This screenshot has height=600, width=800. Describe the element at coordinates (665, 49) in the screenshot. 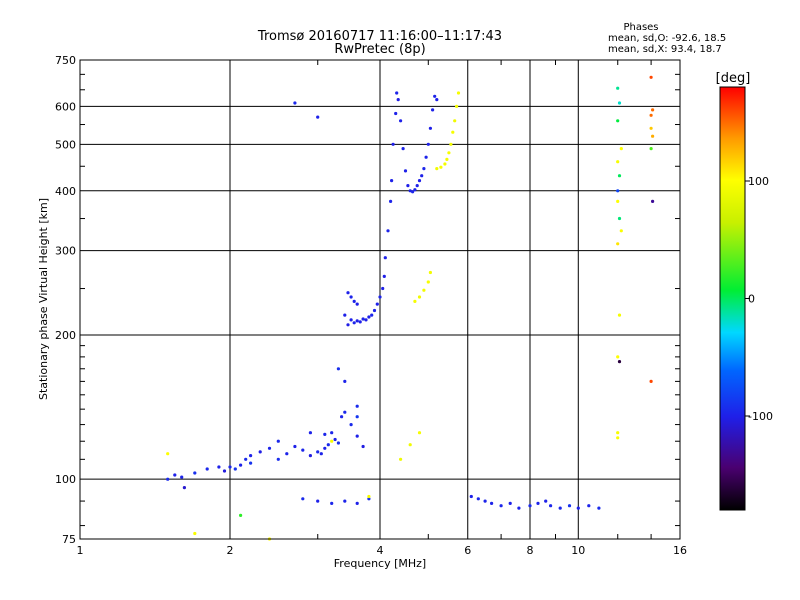

I see `phase-stats-x-mode: mean, sd,X: 93.4, 18.7` at that location.